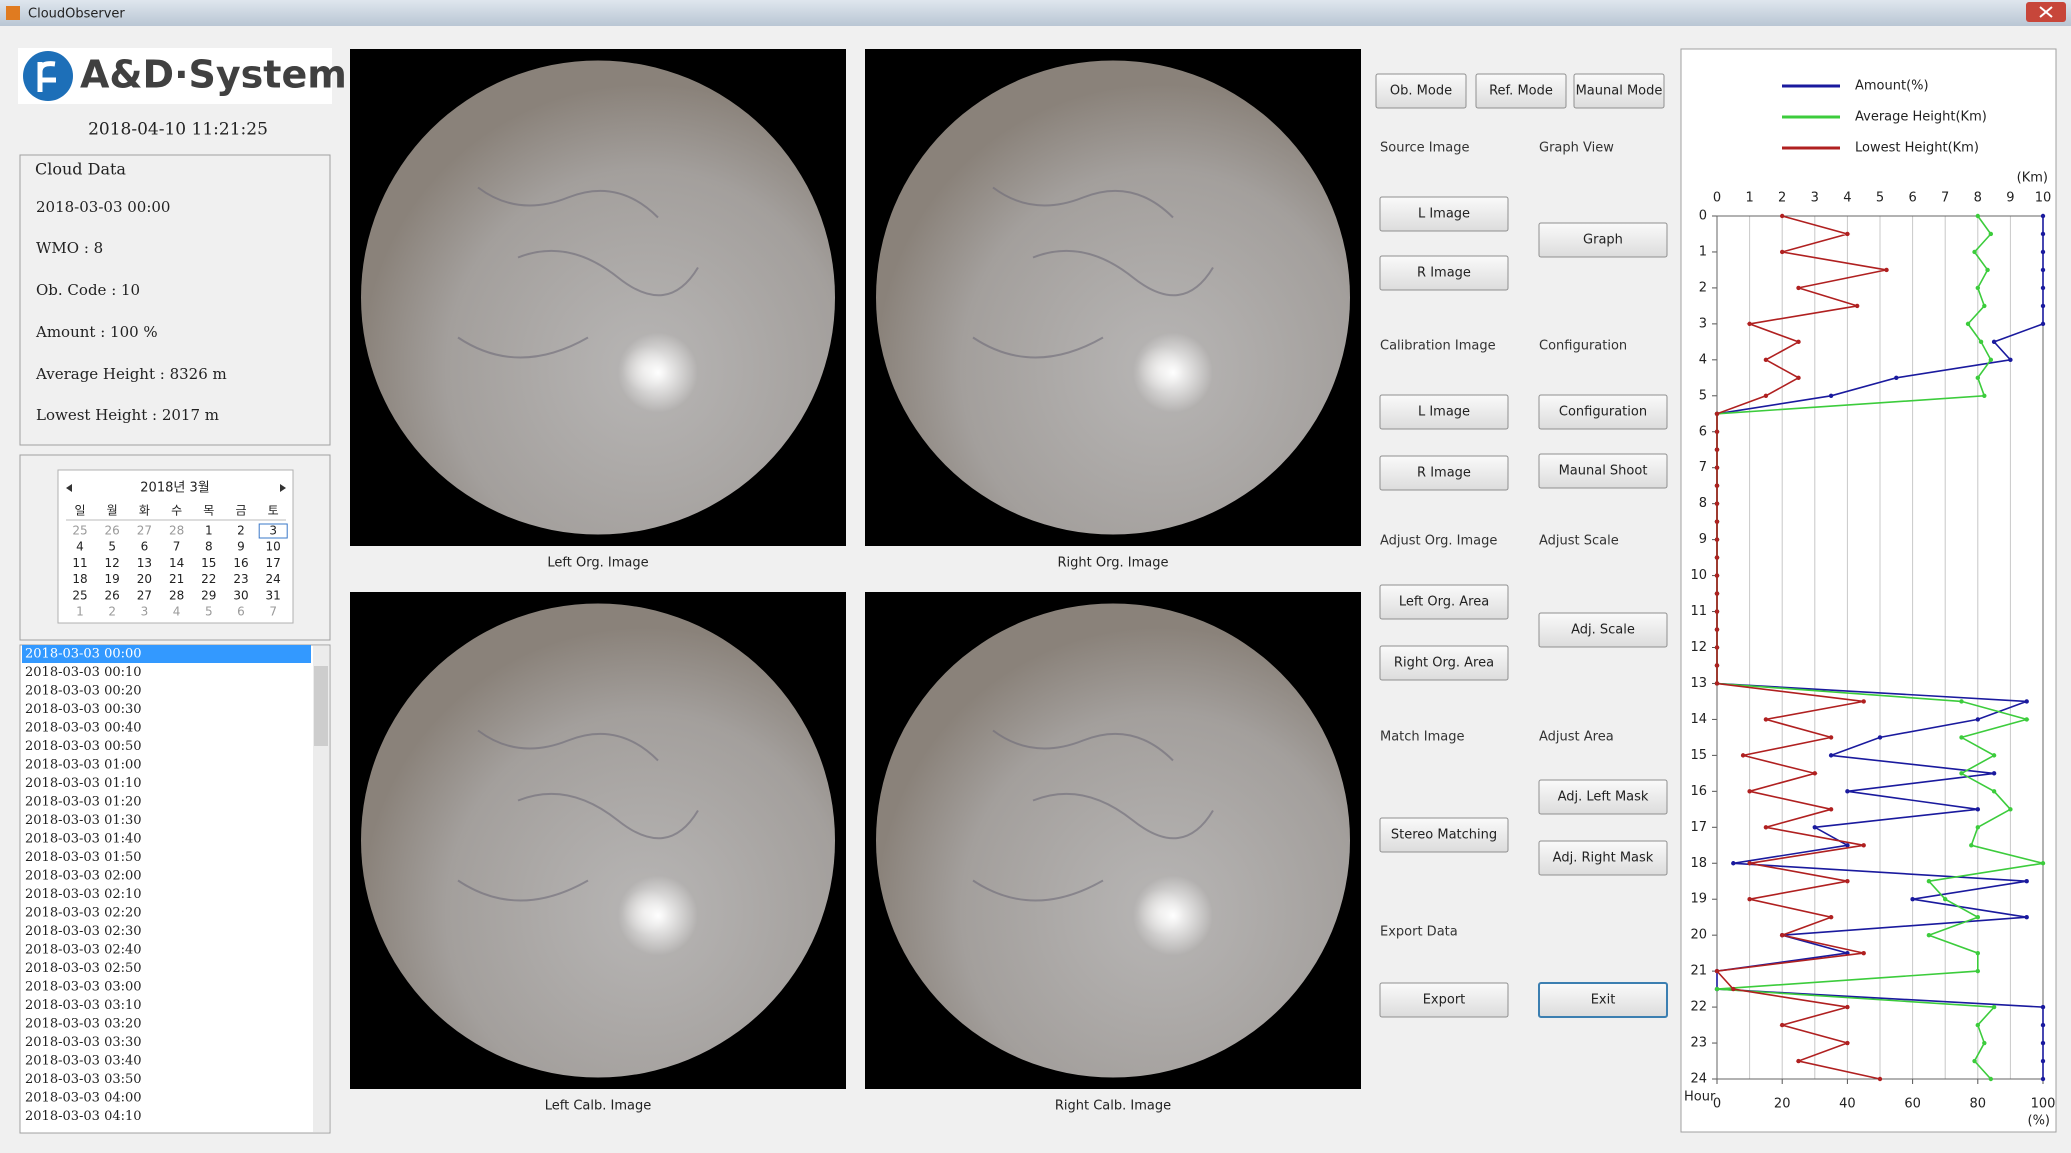 This screenshot has width=2071, height=1153. I want to click on calendar-day: 20, so click(144, 579).